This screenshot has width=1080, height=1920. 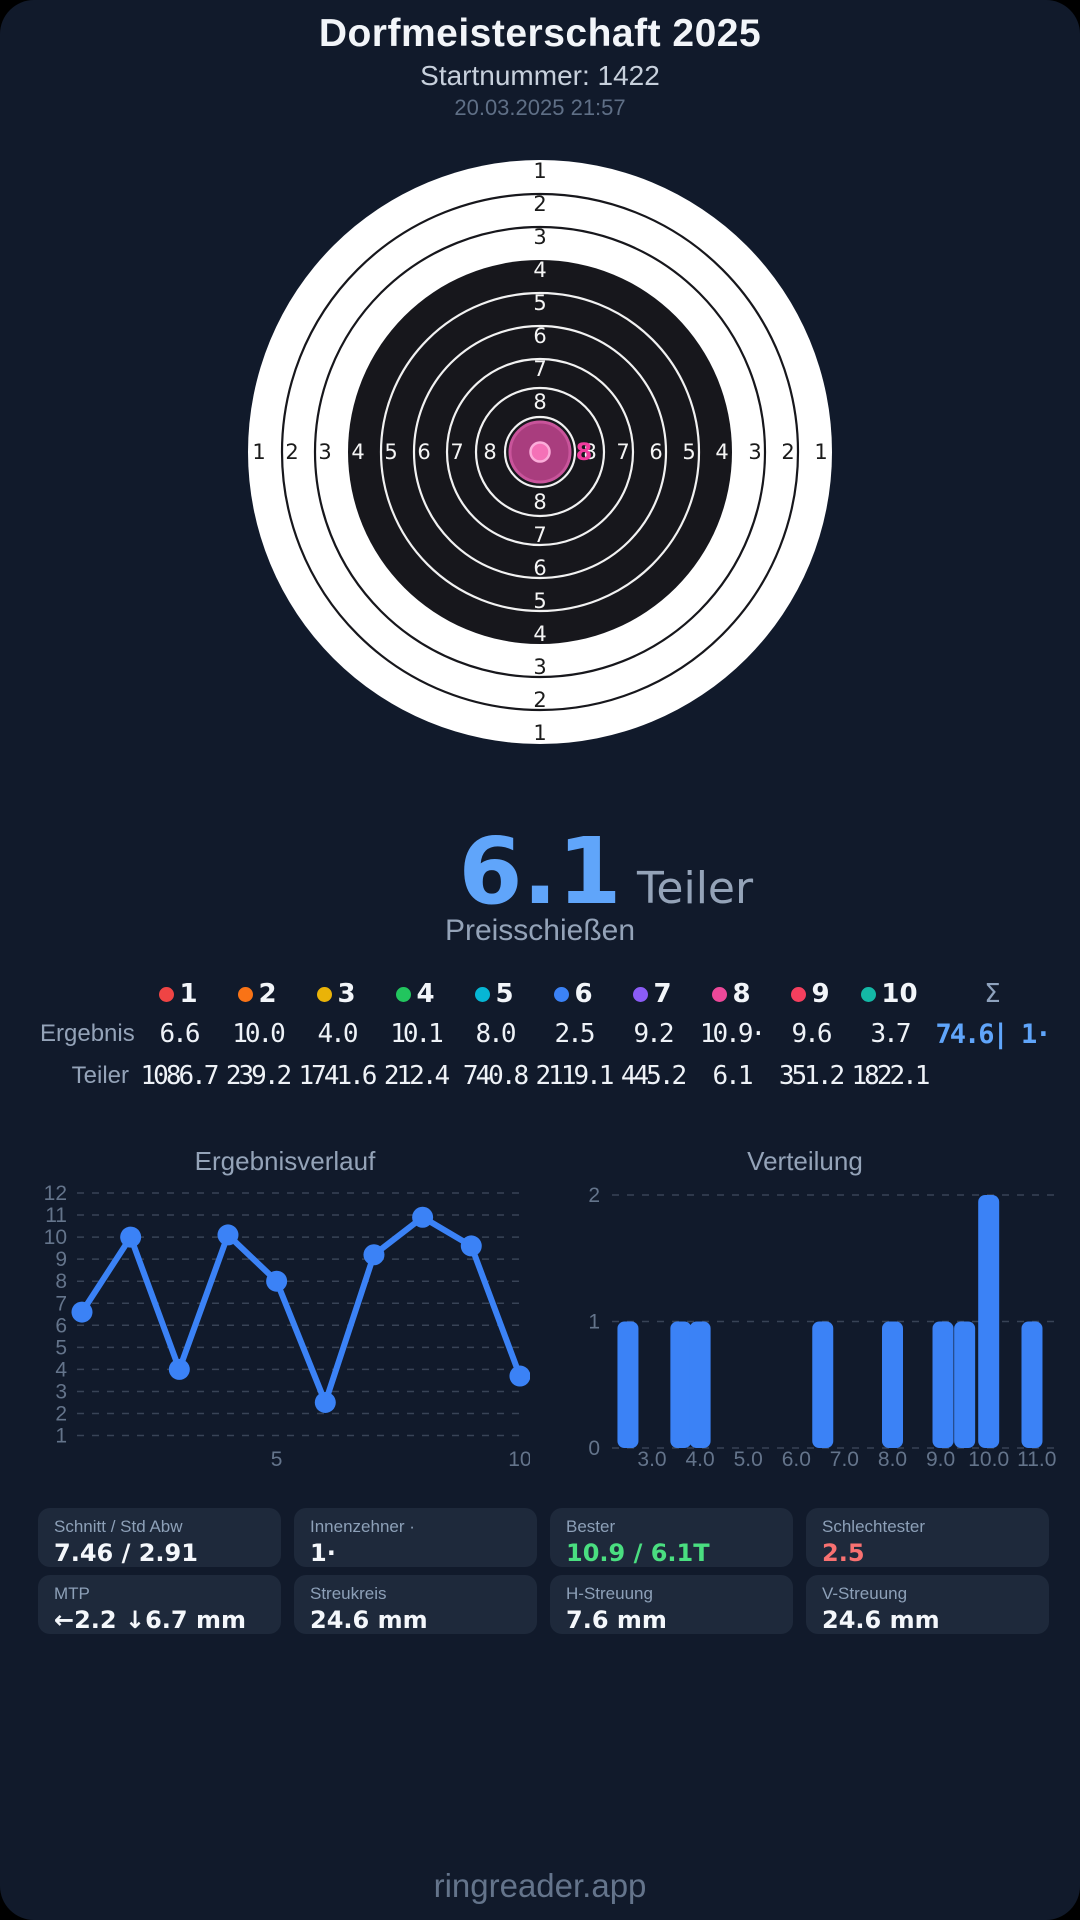 I want to click on score-unit: Teiler, so click(x=695, y=888).